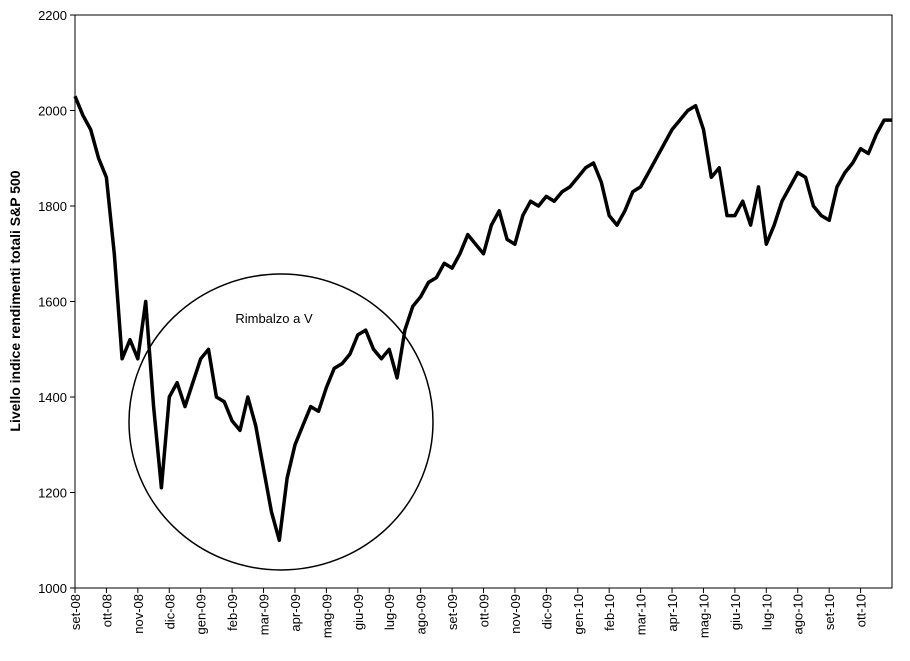  I want to click on y-tick-label: 2000, so click(52, 111).